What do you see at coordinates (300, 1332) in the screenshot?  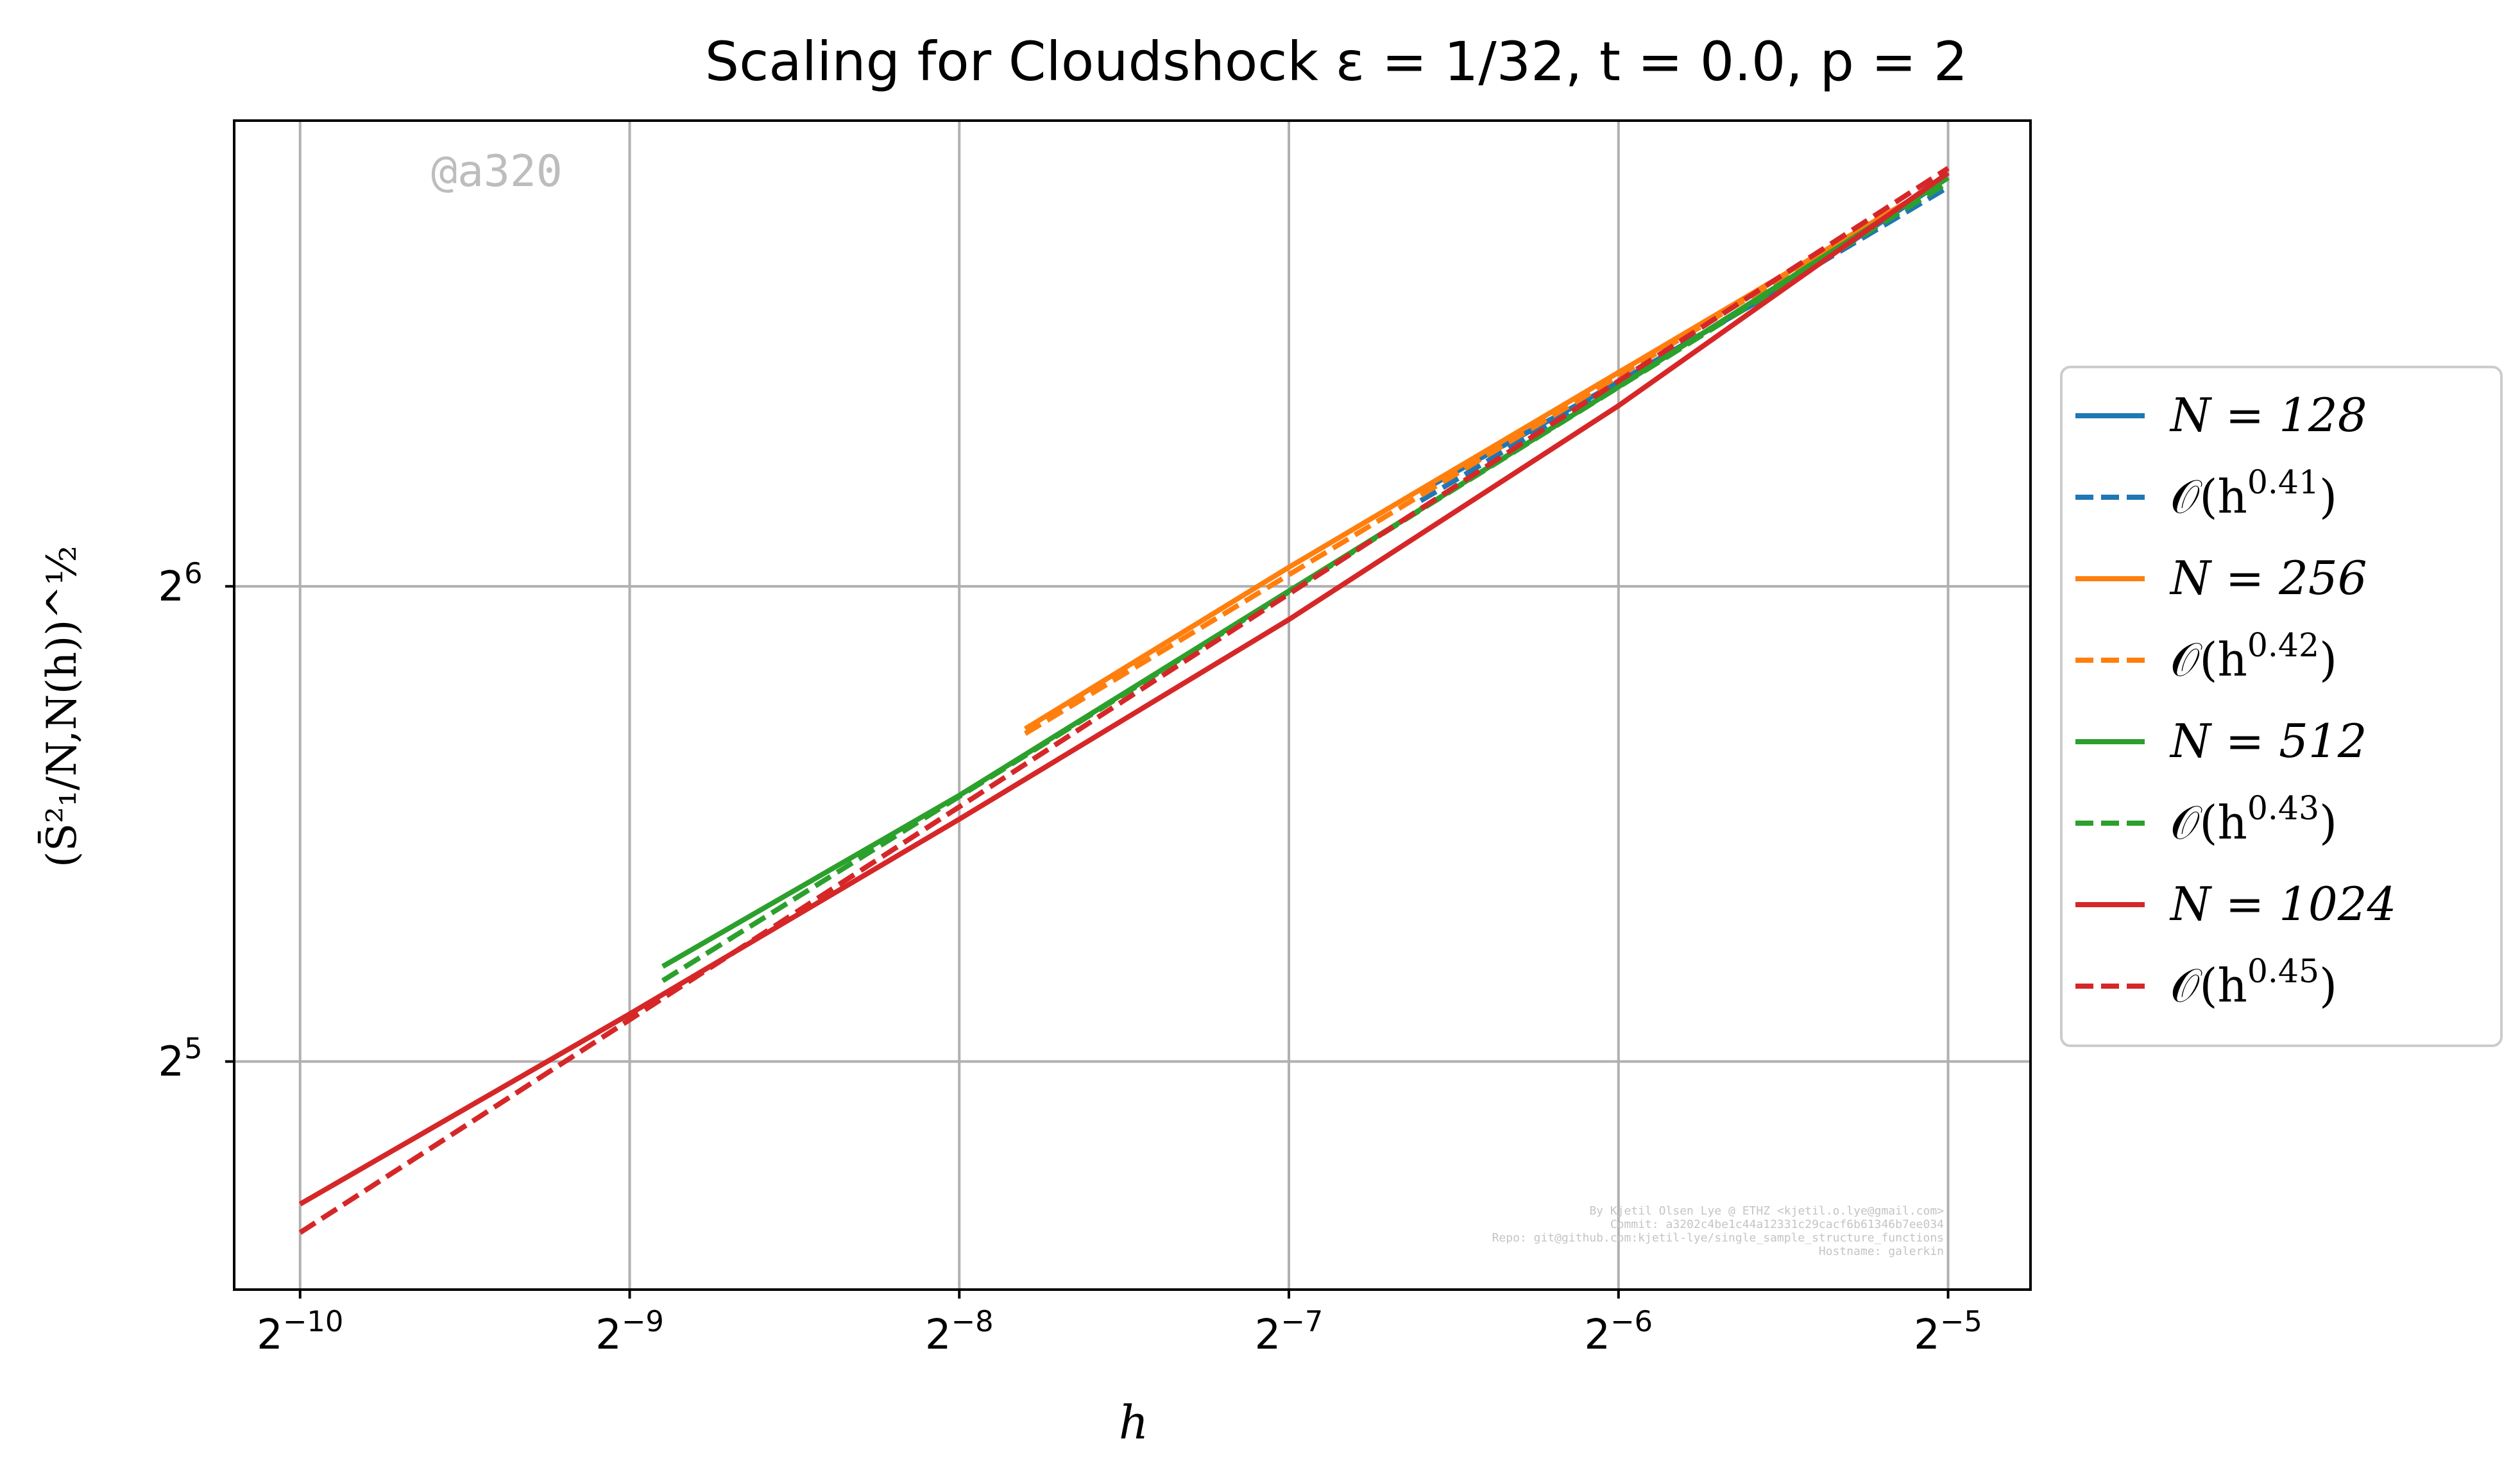 I see `x-tick-label: 2−10` at bounding box center [300, 1332].